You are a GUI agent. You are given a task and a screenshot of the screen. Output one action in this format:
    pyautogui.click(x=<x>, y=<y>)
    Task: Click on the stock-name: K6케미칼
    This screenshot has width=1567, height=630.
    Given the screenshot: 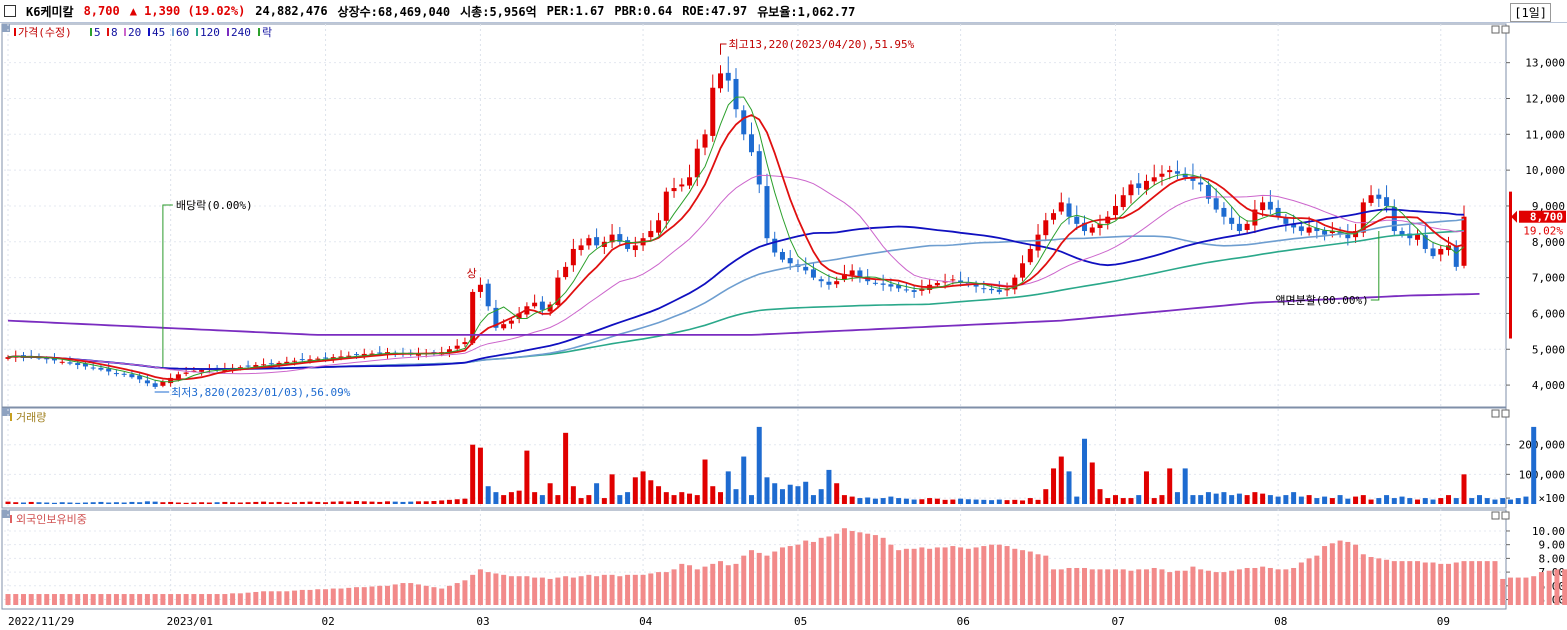 What is the action you would take?
    pyautogui.click(x=50, y=11)
    